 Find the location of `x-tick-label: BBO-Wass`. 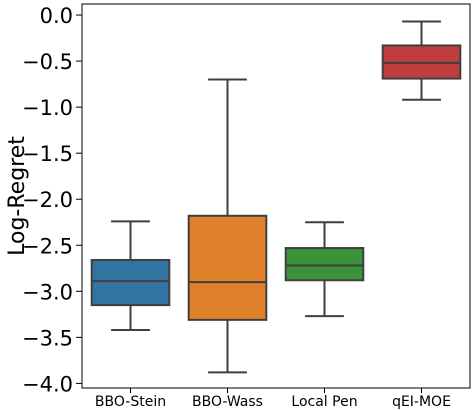

x-tick-label: BBO-Wass is located at coordinates (227, 402).